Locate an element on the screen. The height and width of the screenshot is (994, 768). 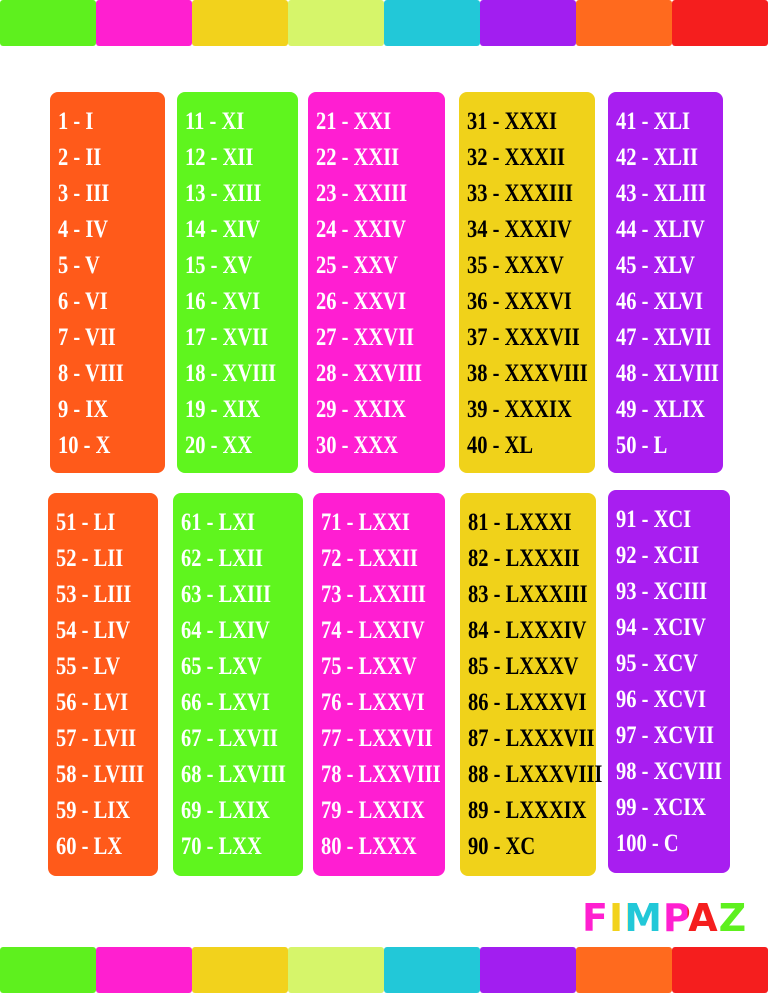
numeral-entry: 100 - C is located at coordinates (647, 843).